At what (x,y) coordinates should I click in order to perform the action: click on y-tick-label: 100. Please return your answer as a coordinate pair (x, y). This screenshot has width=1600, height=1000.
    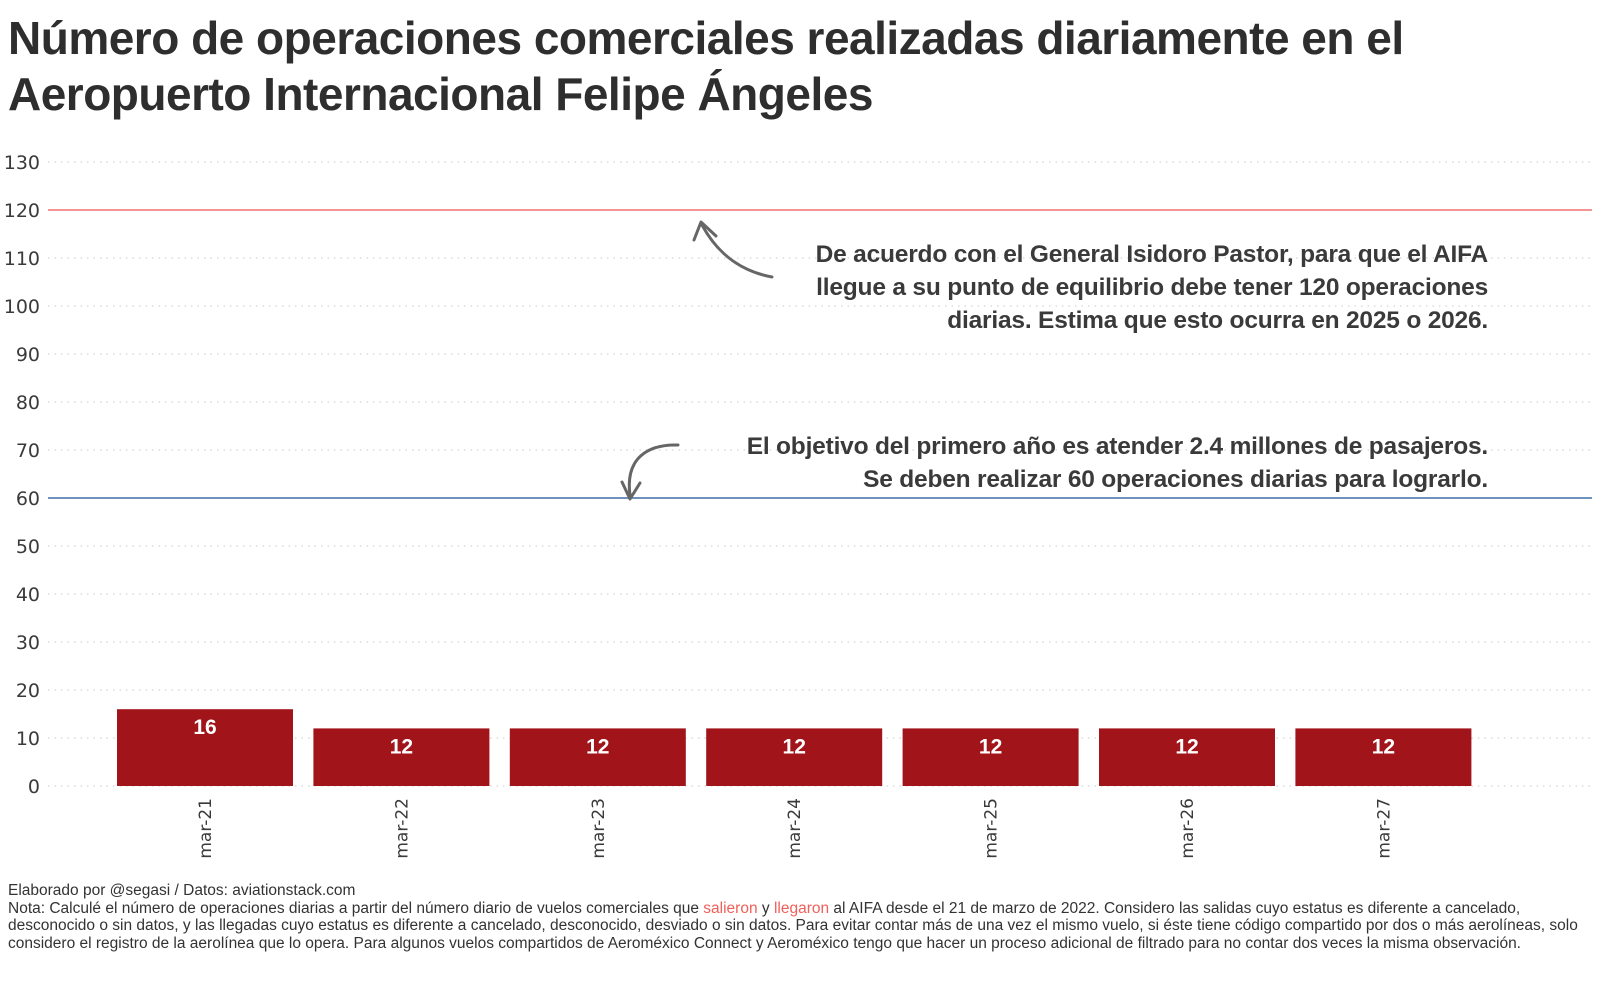
    Looking at the image, I should click on (22, 307).